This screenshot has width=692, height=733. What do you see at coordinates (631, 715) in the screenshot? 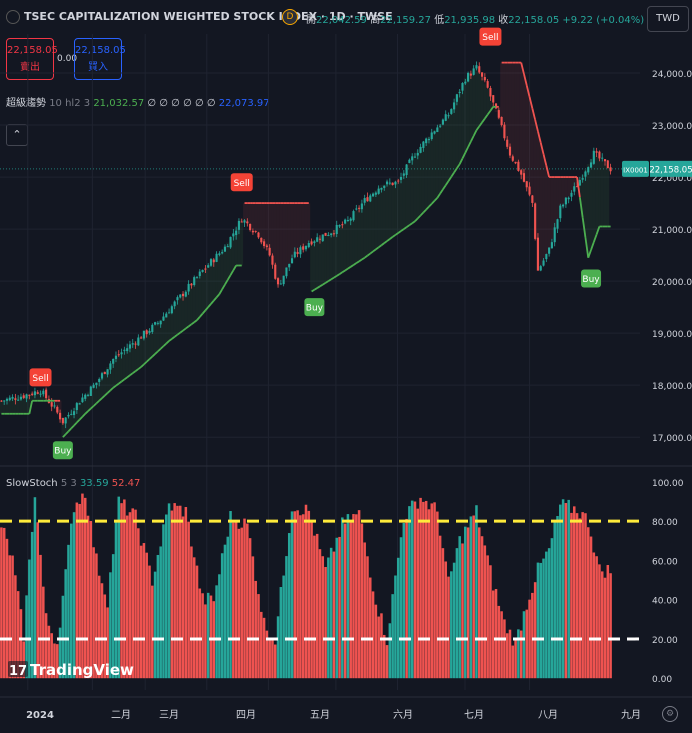
I see `time-tick-label: 九月` at bounding box center [631, 715].